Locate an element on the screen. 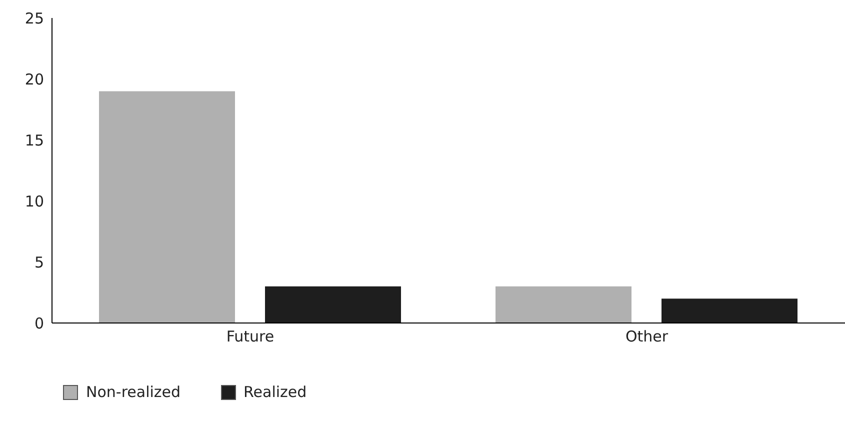 The height and width of the screenshot is (421, 845). y-tick-label: 20 is located at coordinates (34, 79).